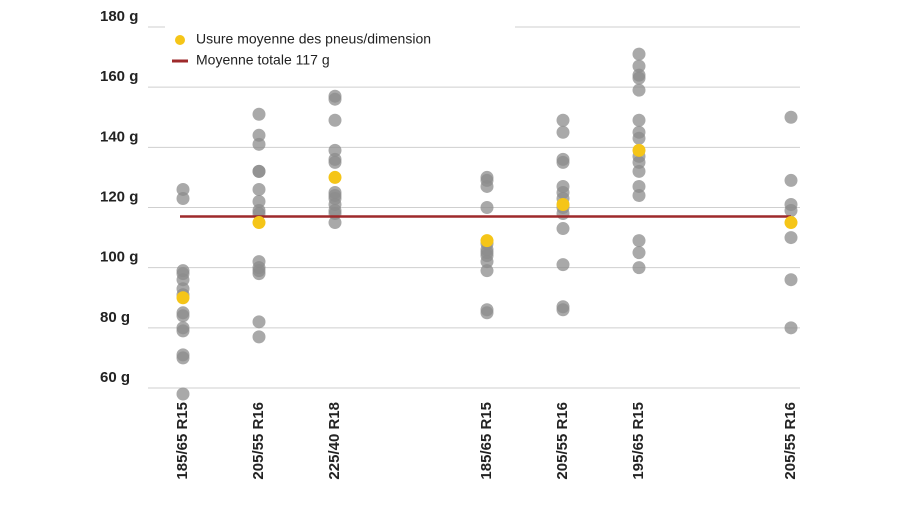 The height and width of the screenshot is (510, 920). Describe the element at coordinates (313, 39) in the screenshot. I see `legend-label: Usure moyenne des pneus/dimension` at that location.